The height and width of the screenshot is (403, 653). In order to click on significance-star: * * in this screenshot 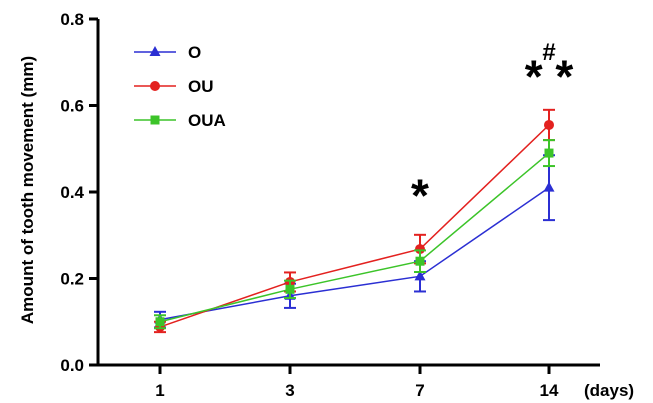, I will do `click(549, 77)`.